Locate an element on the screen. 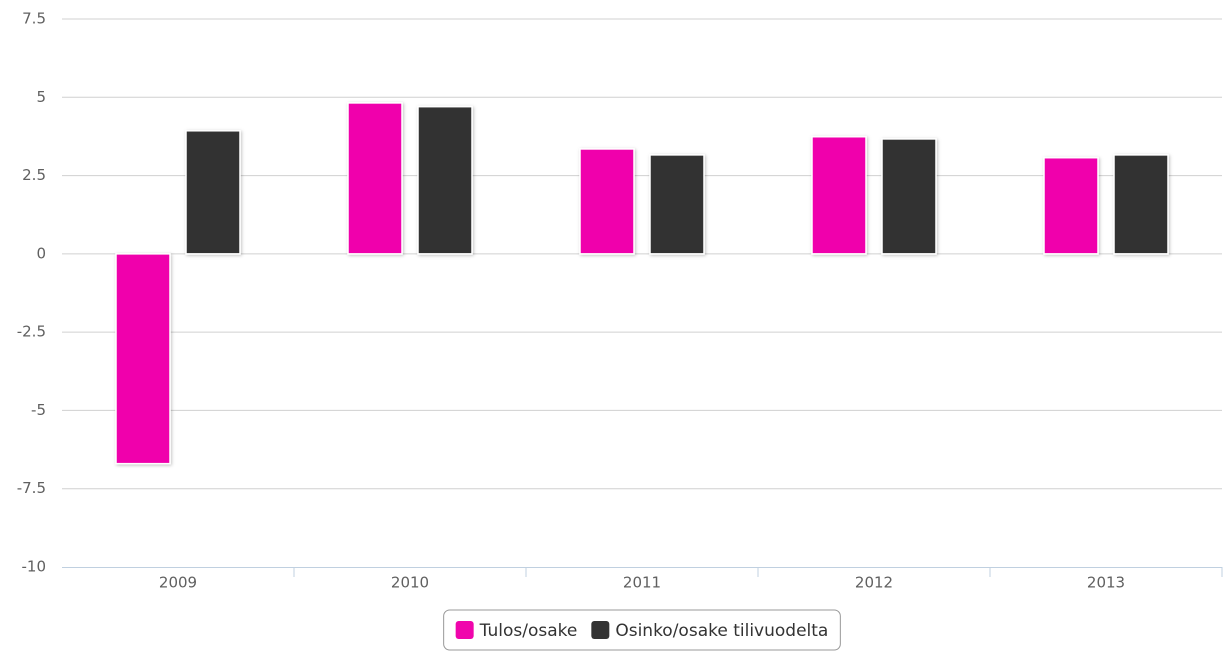 The width and height of the screenshot is (1223, 651). legend: Tulos/osake Osinko/osake tilivuodelta is located at coordinates (642, 630).